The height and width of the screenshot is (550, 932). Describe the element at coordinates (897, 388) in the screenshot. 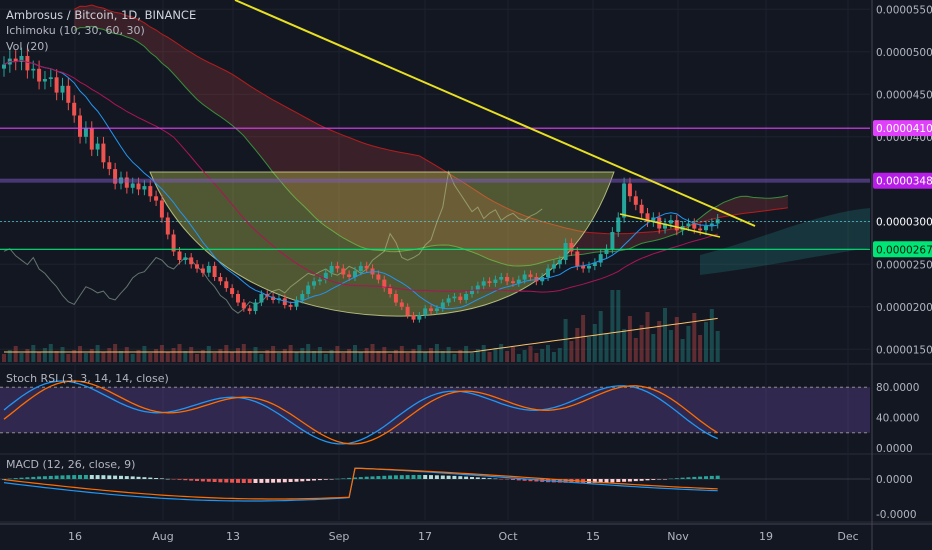

I see `stoch-tick-label: 80.0000` at that location.